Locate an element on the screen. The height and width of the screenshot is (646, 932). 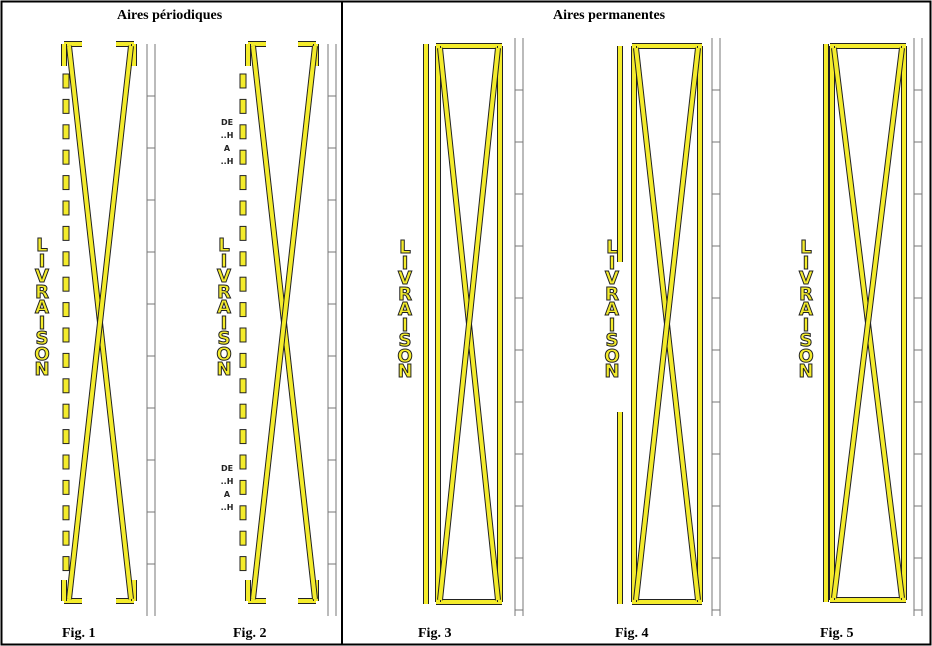
figure-label-2: Fig. 2 is located at coordinates (250, 633).